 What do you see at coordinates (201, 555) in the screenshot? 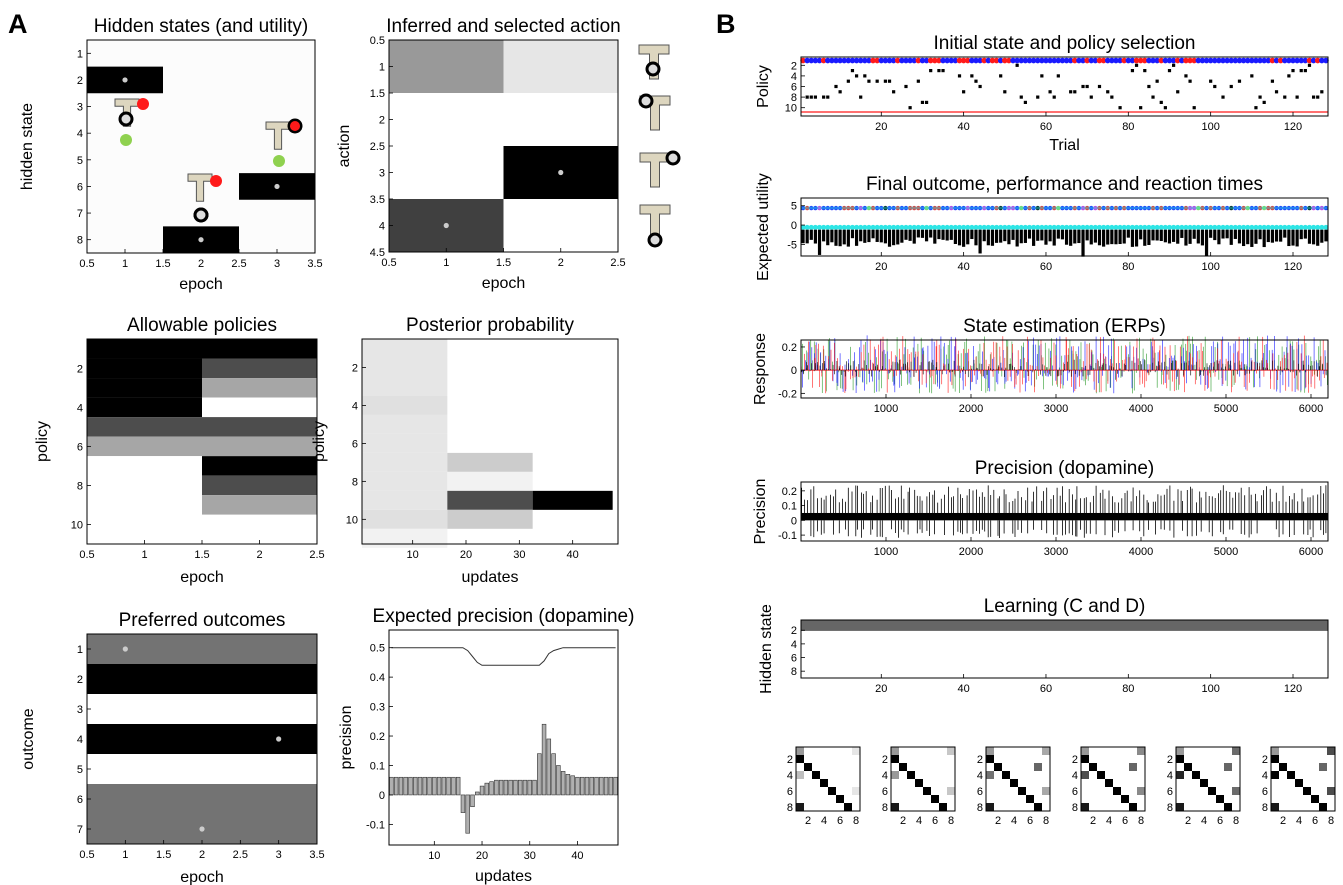
I see `x-tick-label: 1.5` at bounding box center [201, 555].